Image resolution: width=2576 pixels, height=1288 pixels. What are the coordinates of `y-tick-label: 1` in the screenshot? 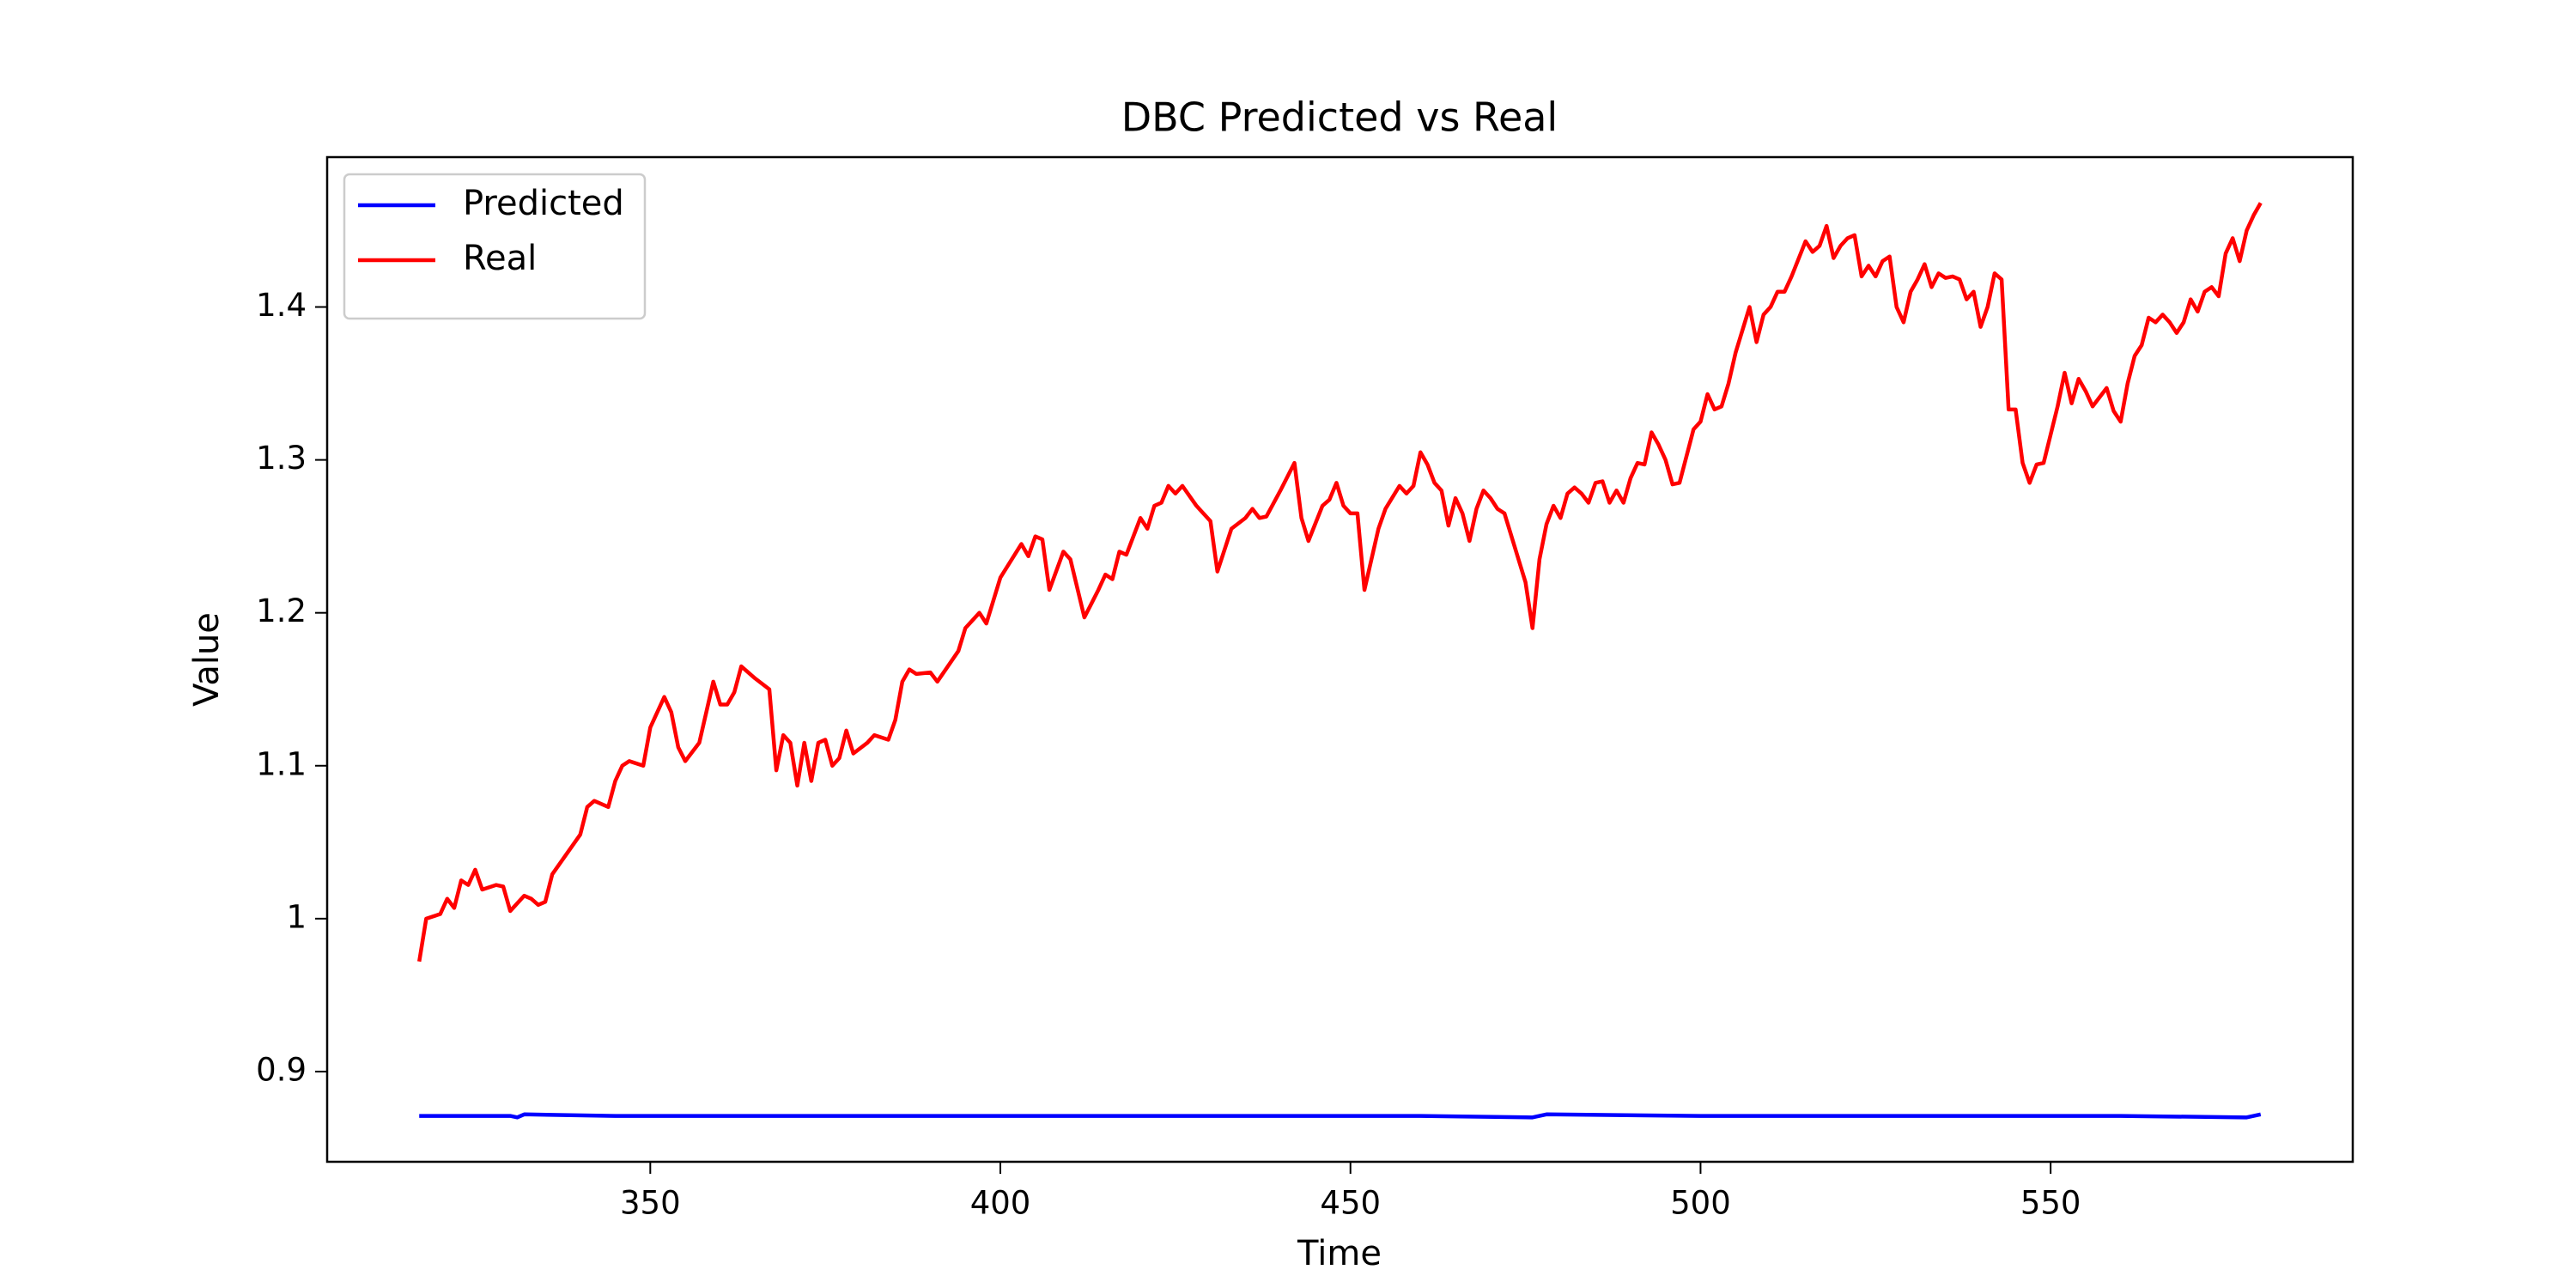 It's located at (296, 917).